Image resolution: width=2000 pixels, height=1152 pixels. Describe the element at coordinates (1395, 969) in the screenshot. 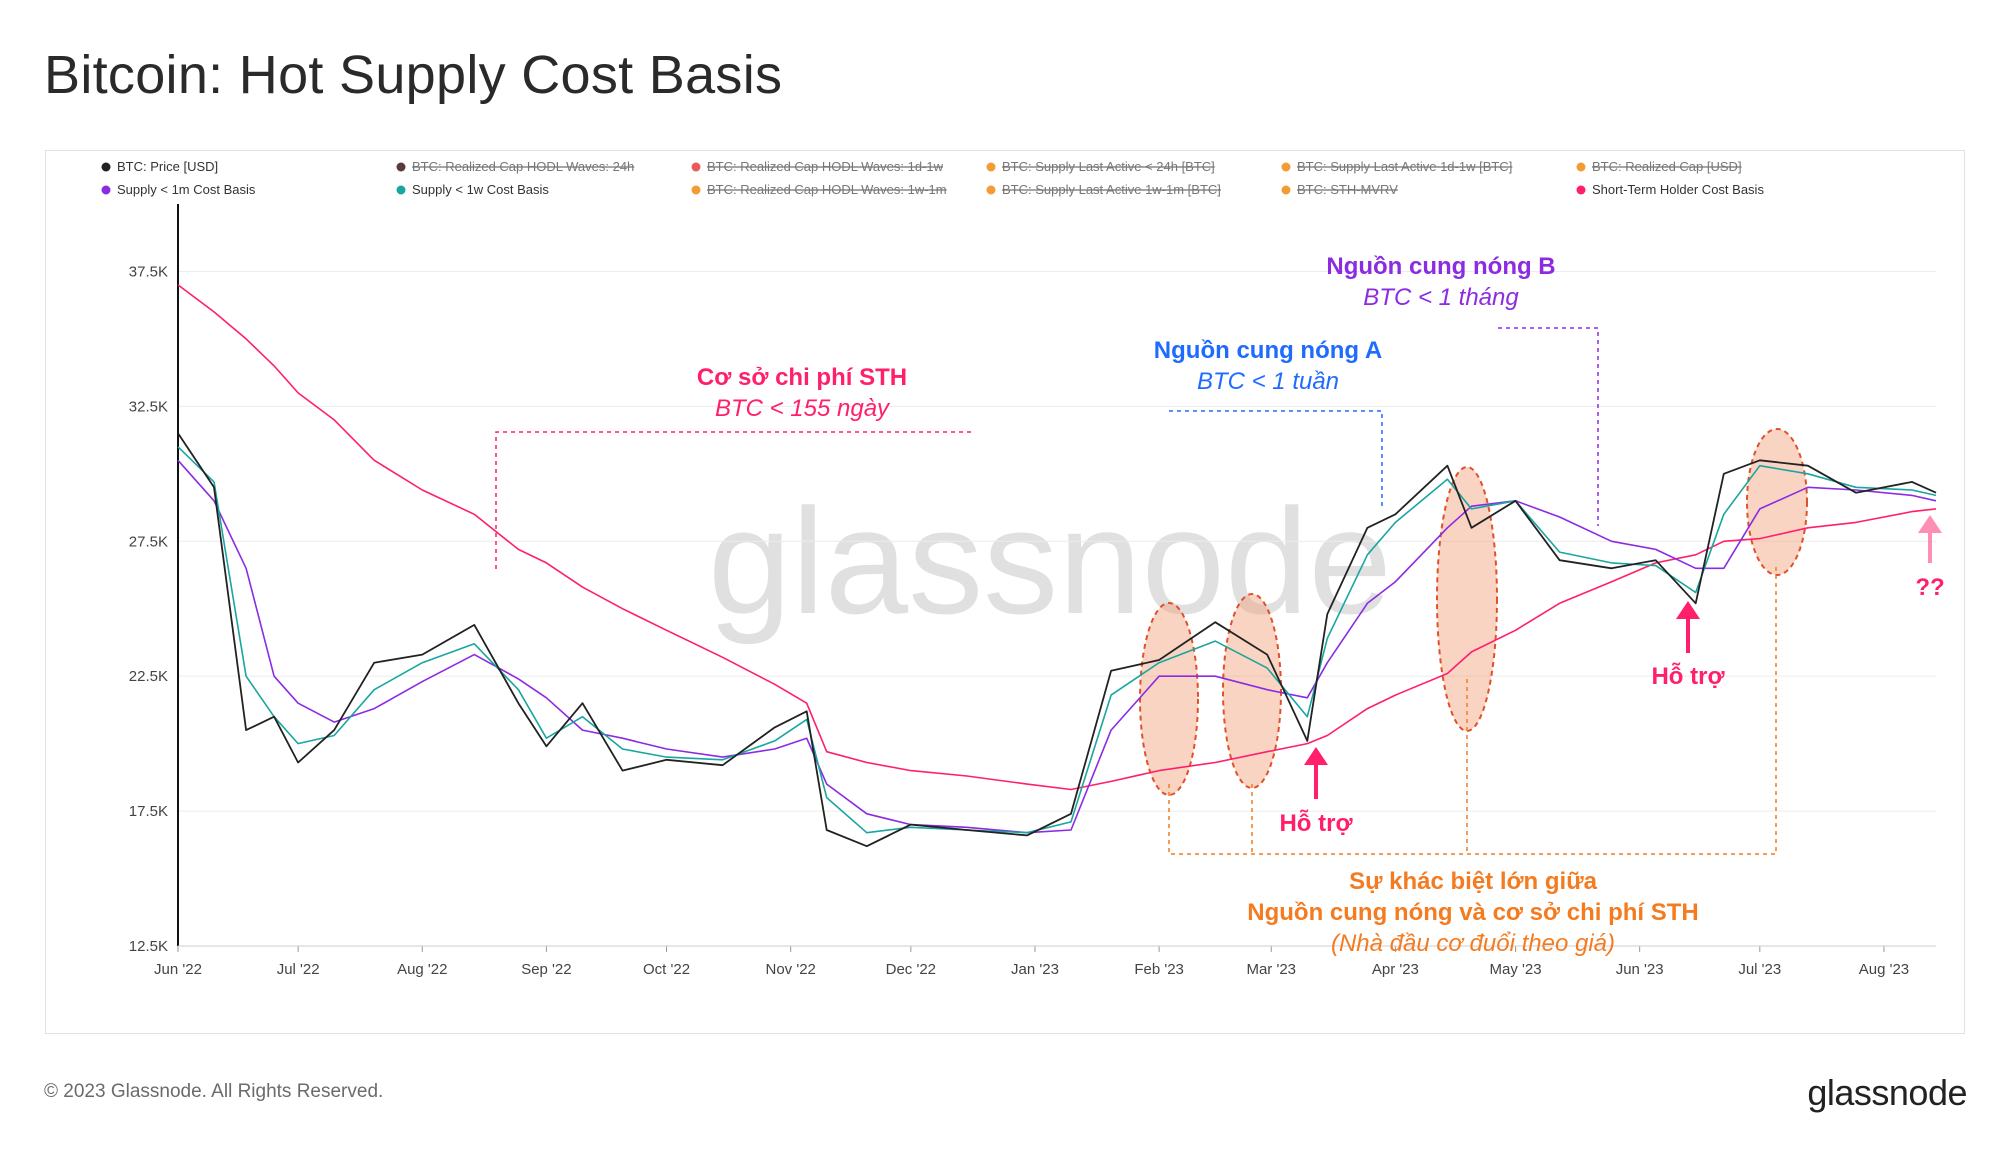

I see `x-tick-label: Apr '23` at that location.